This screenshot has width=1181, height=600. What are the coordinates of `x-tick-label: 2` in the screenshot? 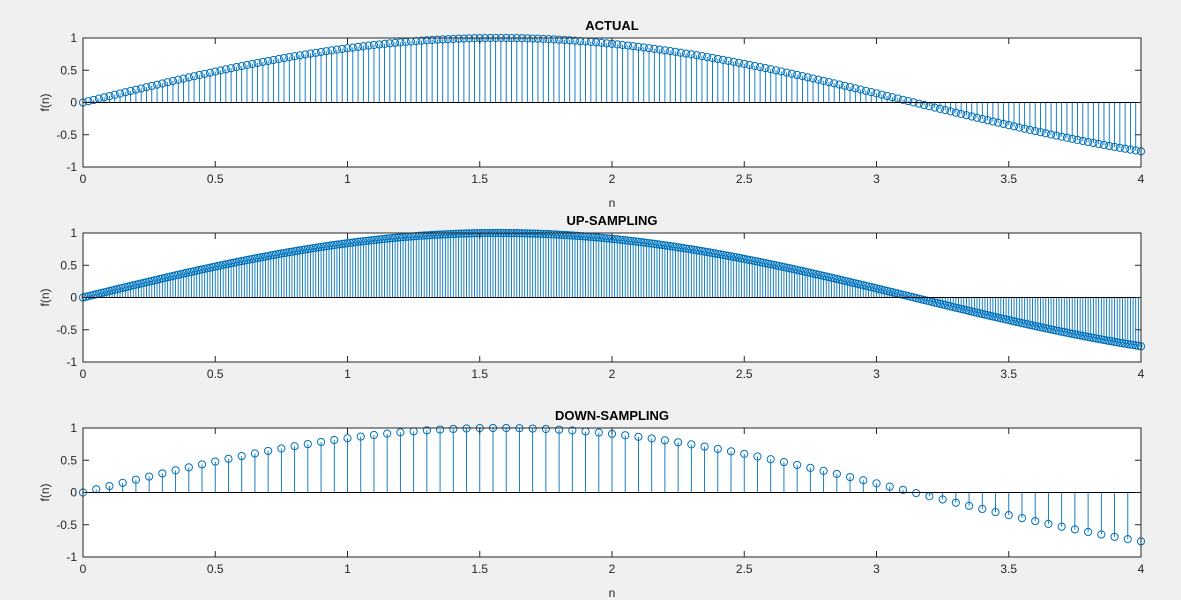 It's located at (612, 179).